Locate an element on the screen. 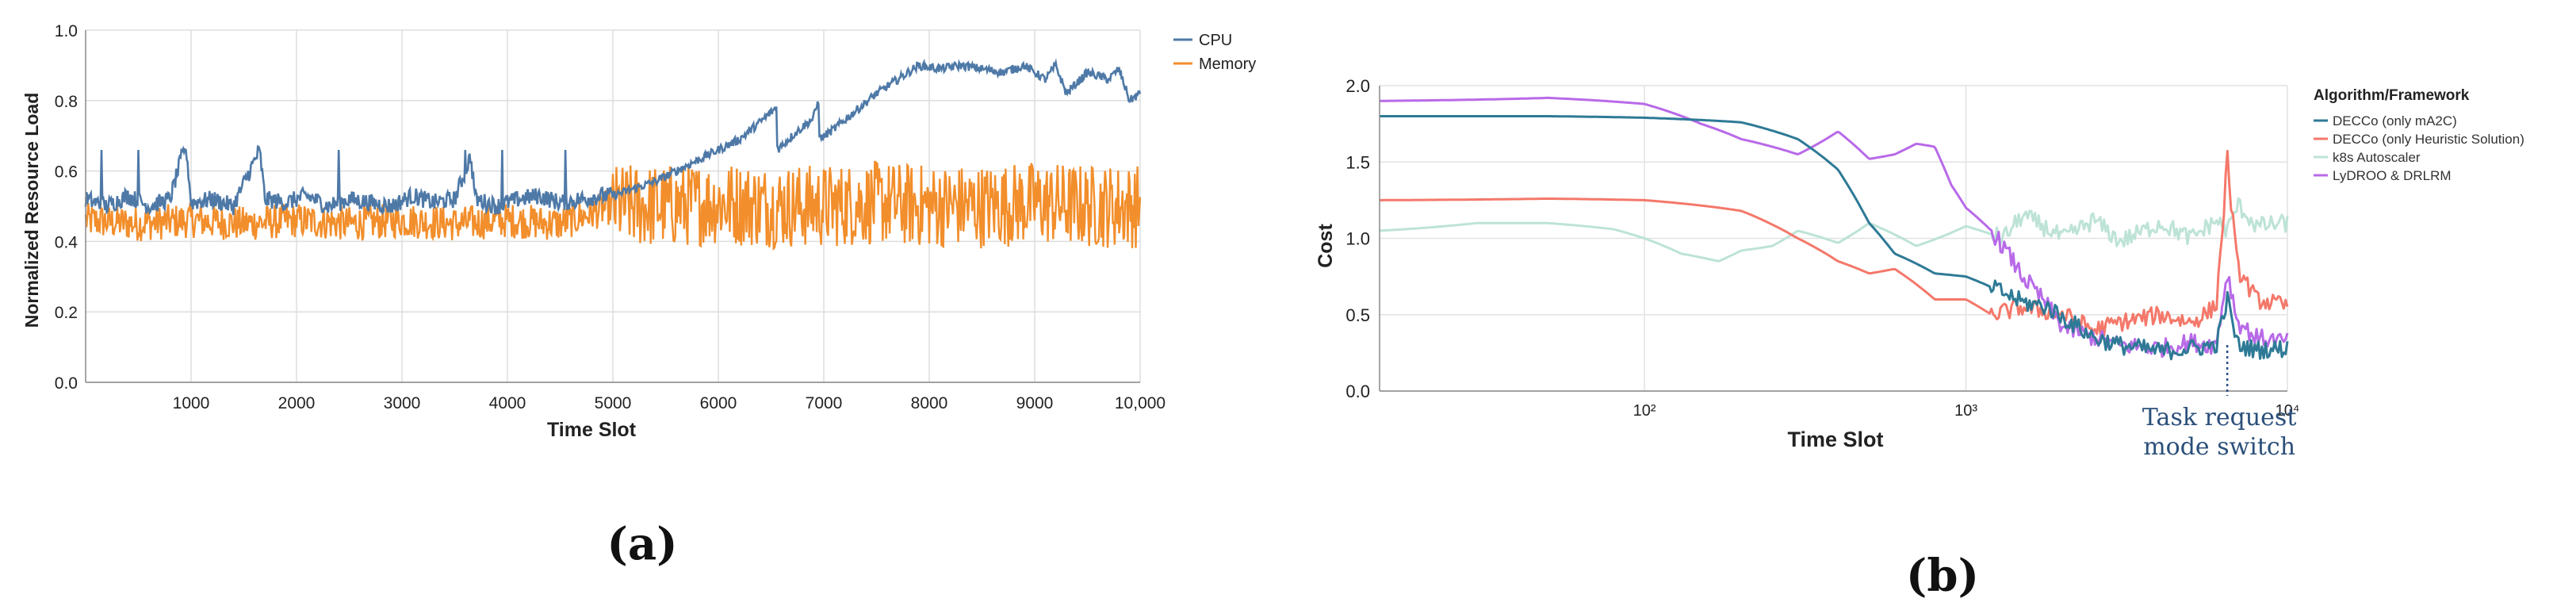 Image resolution: width=2576 pixels, height=606 pixels. panel-b-line-heuristic is located at coordinates (1834, 243).